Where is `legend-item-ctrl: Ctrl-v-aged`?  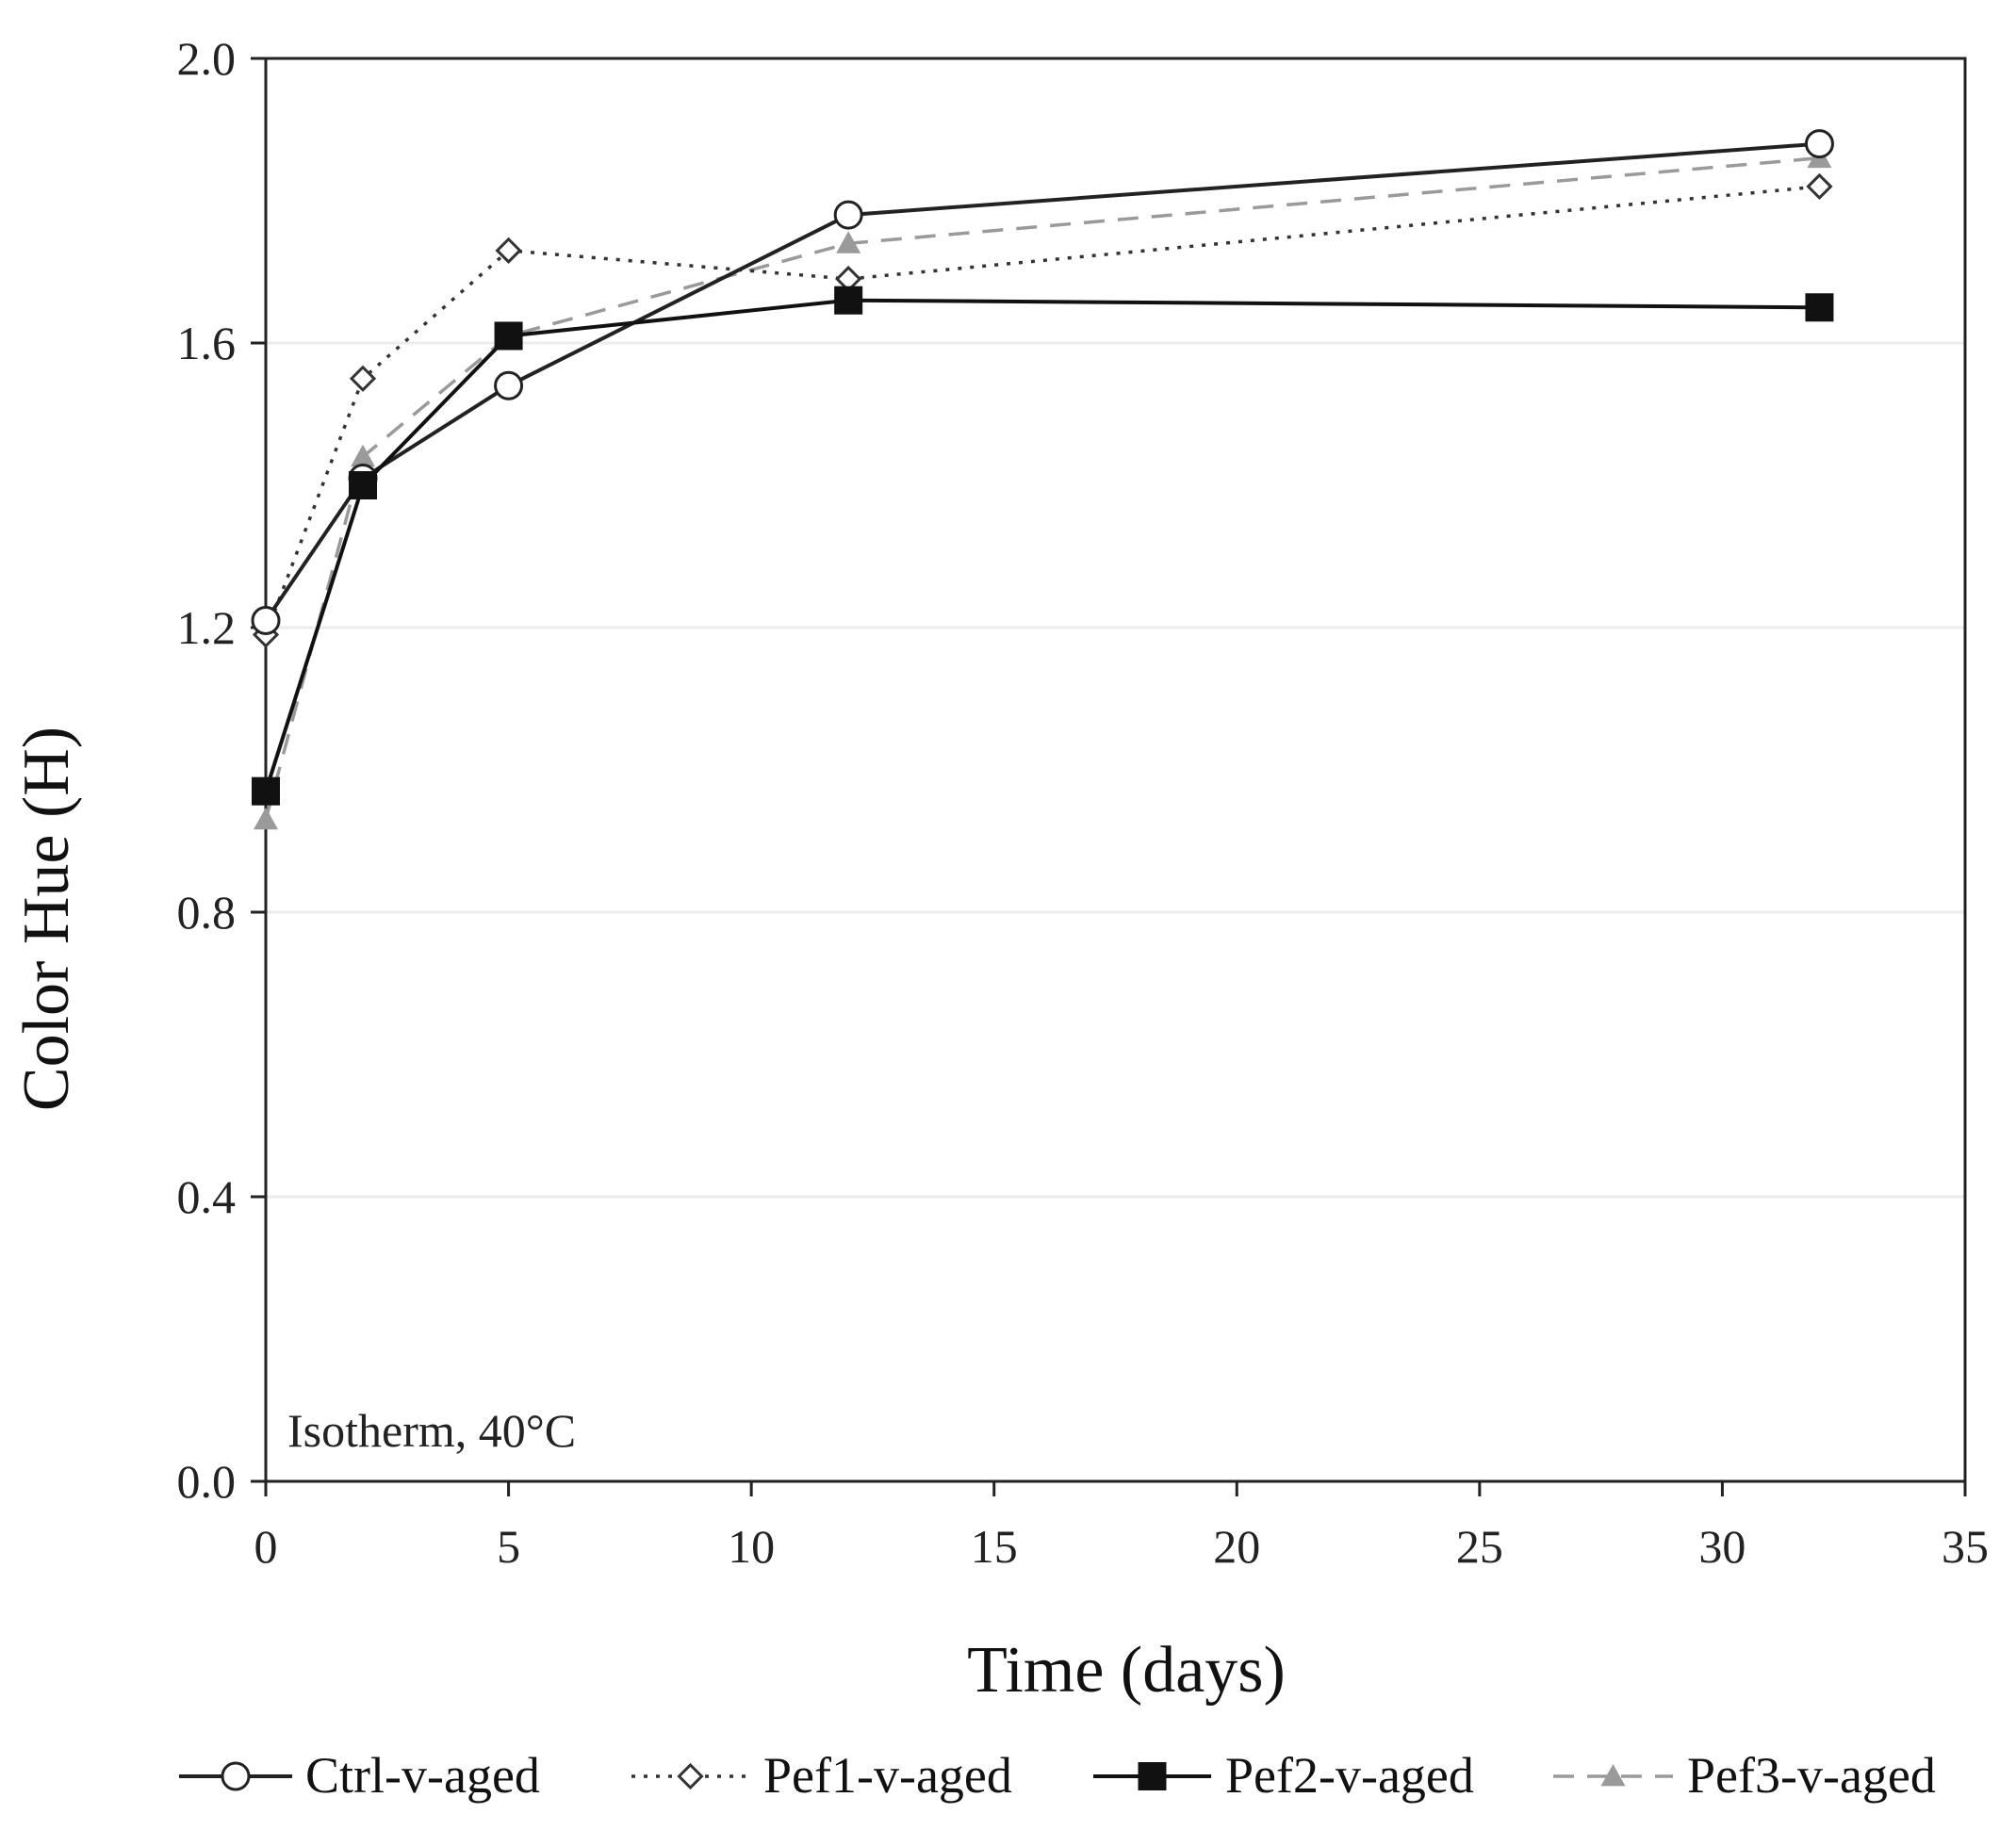
legend-item-ctrl: Ctrl-v-aged is located at coordinates (359, 1775).